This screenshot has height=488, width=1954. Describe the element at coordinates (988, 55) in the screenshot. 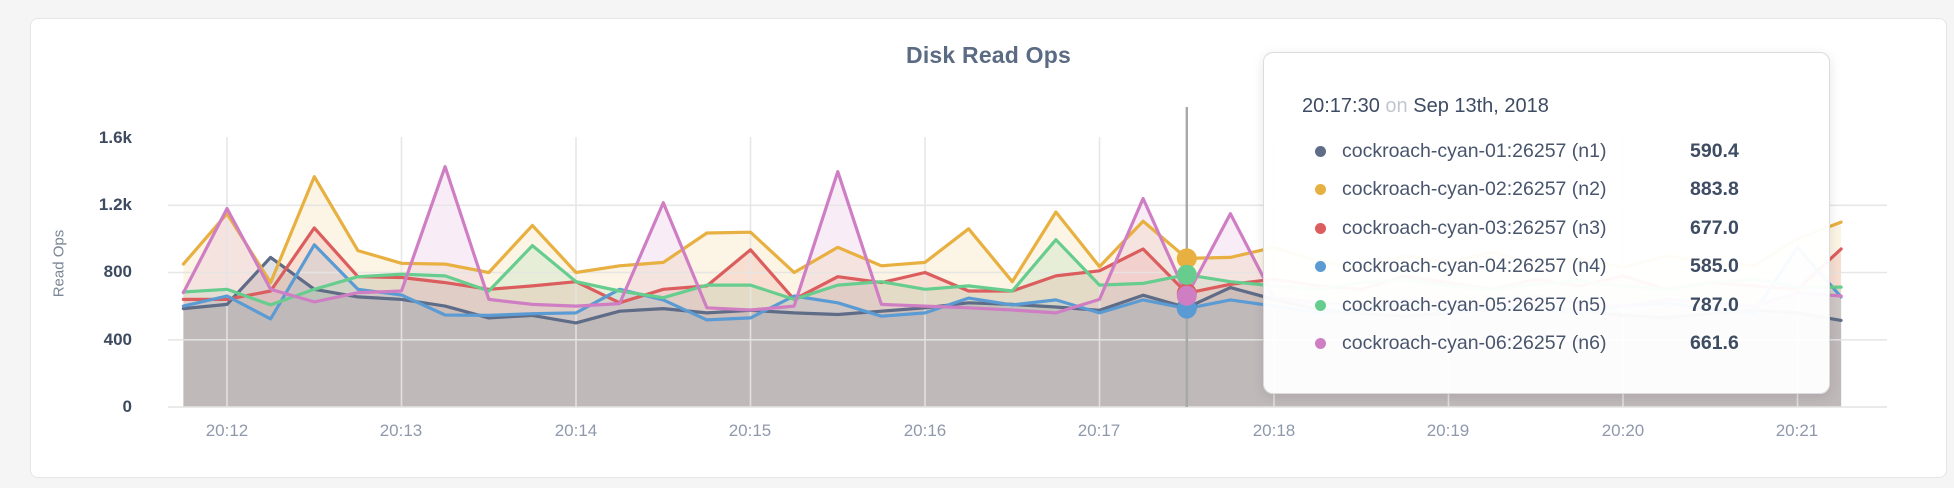

I see `chart-title: Disk Read Ops` at that location.